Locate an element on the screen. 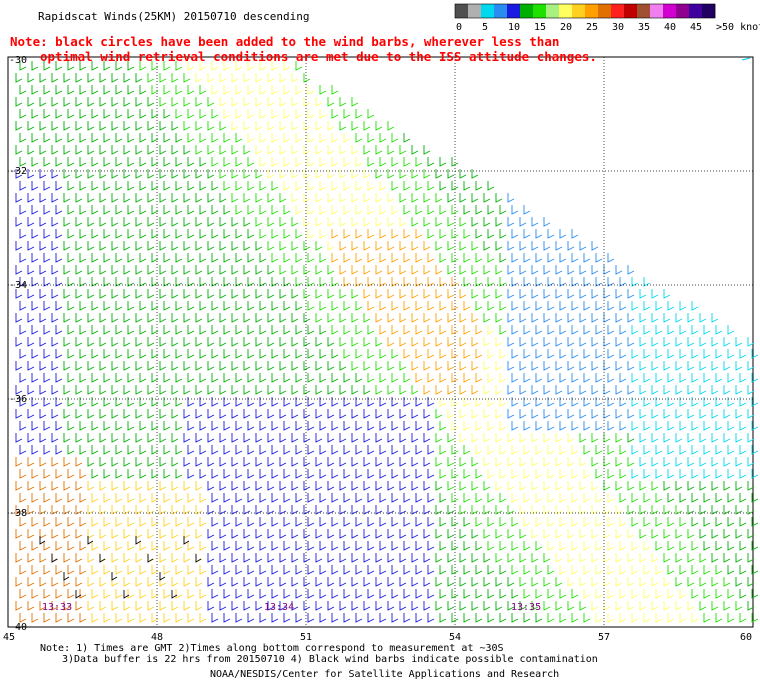  lat-label: -38 is located at coordinates (18, 513).